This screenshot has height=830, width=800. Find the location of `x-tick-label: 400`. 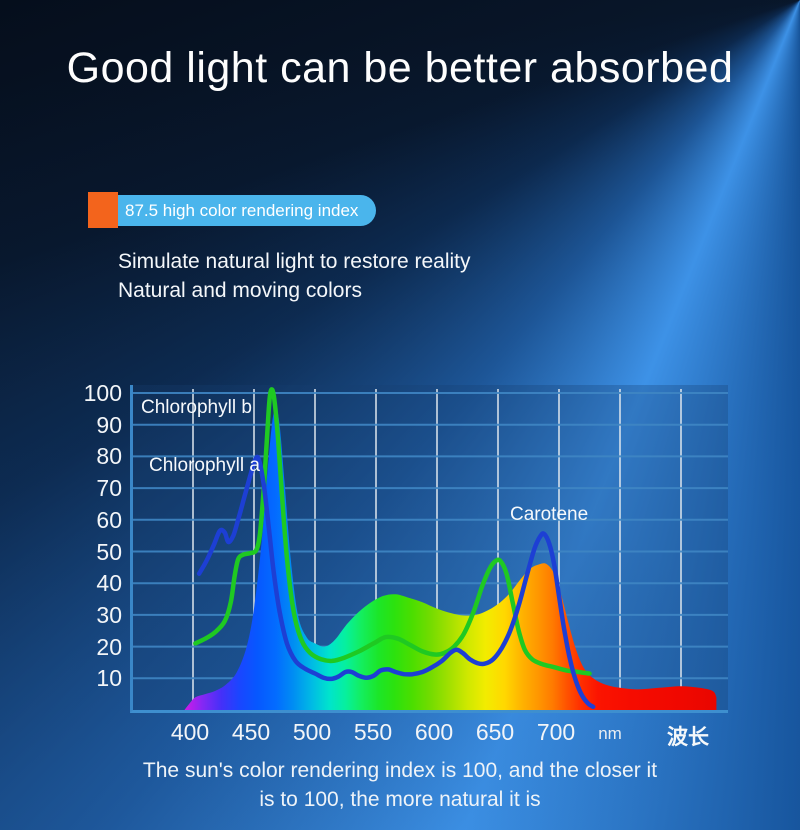

x-tick-label: 400 is located at coordinates (190, 732).